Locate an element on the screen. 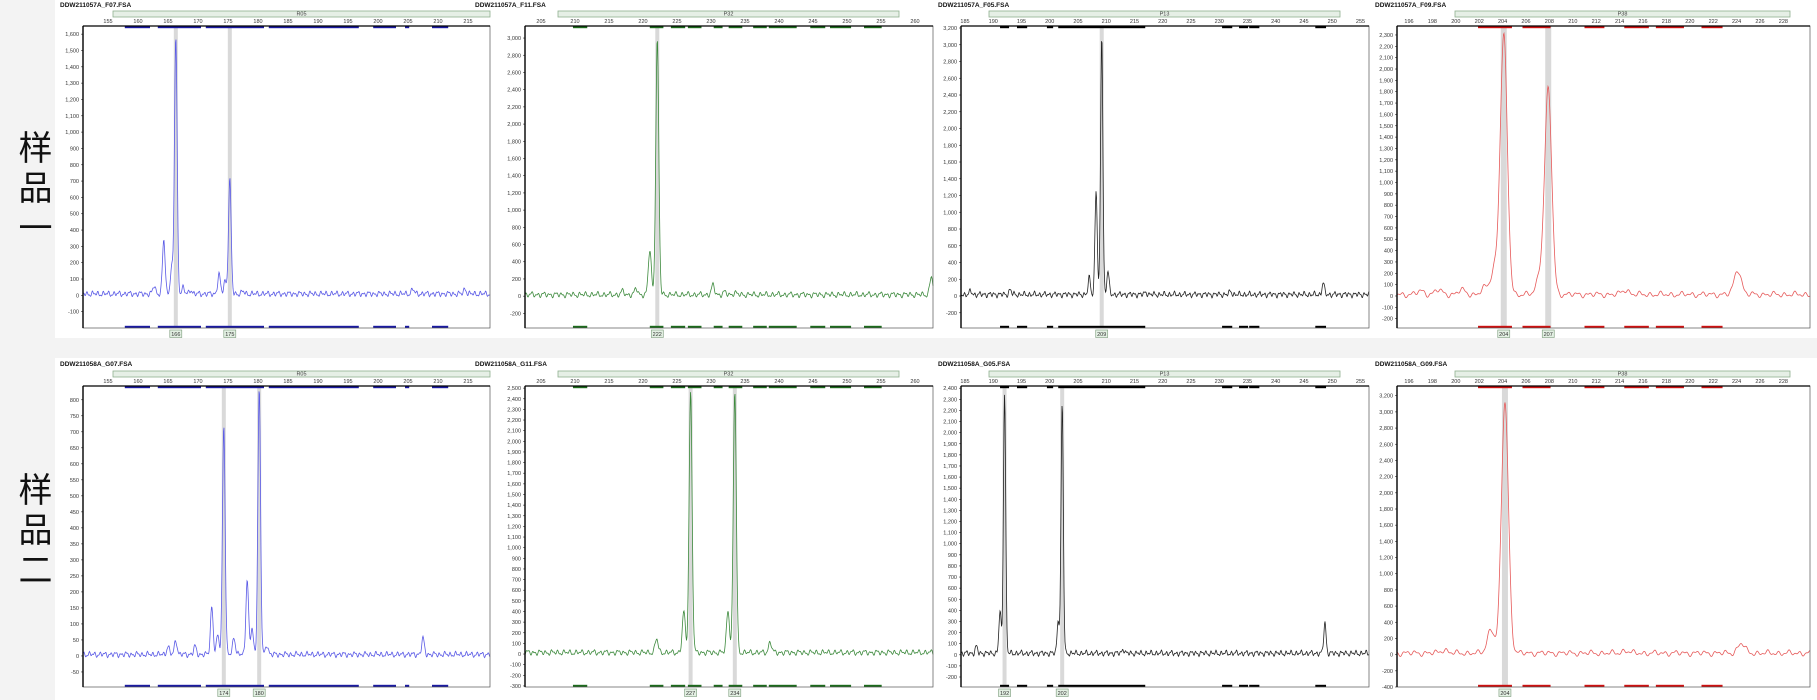 The width and height of the screenshot is (1817, 700). x-tick-label: 205 is located at coordinates (540, 22).